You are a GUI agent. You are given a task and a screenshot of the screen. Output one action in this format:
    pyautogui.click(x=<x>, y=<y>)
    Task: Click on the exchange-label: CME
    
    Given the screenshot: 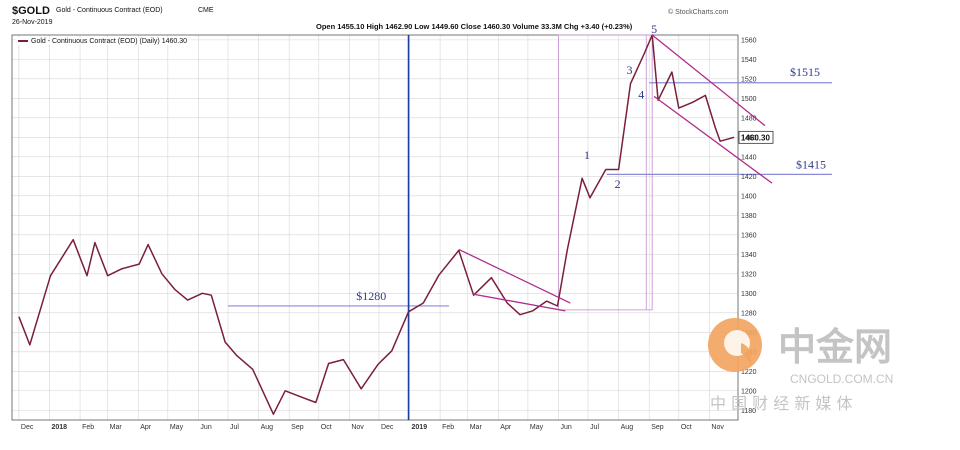 What is the action you would take?
    pyautogui.click(x=206, y=10)
    